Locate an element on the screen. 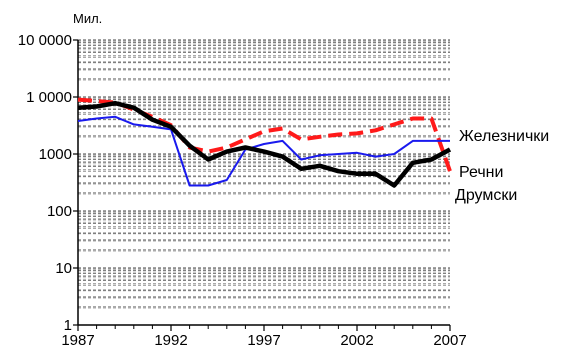 Image resolution: width=573 pixels, height=349 pixels. y-tick-label: 1 0000 is located at coordinates (49, 97).